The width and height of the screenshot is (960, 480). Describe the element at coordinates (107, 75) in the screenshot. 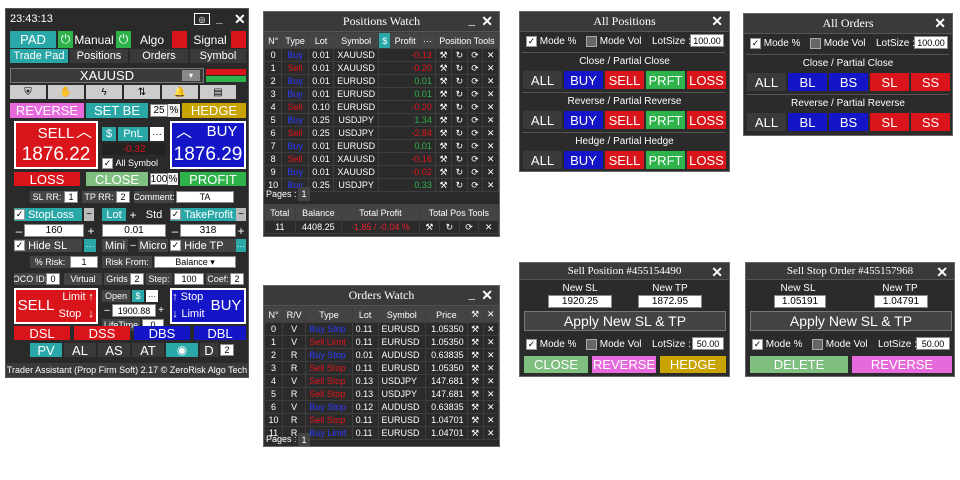

I see `symbol-select: XAUUSD` at that location.